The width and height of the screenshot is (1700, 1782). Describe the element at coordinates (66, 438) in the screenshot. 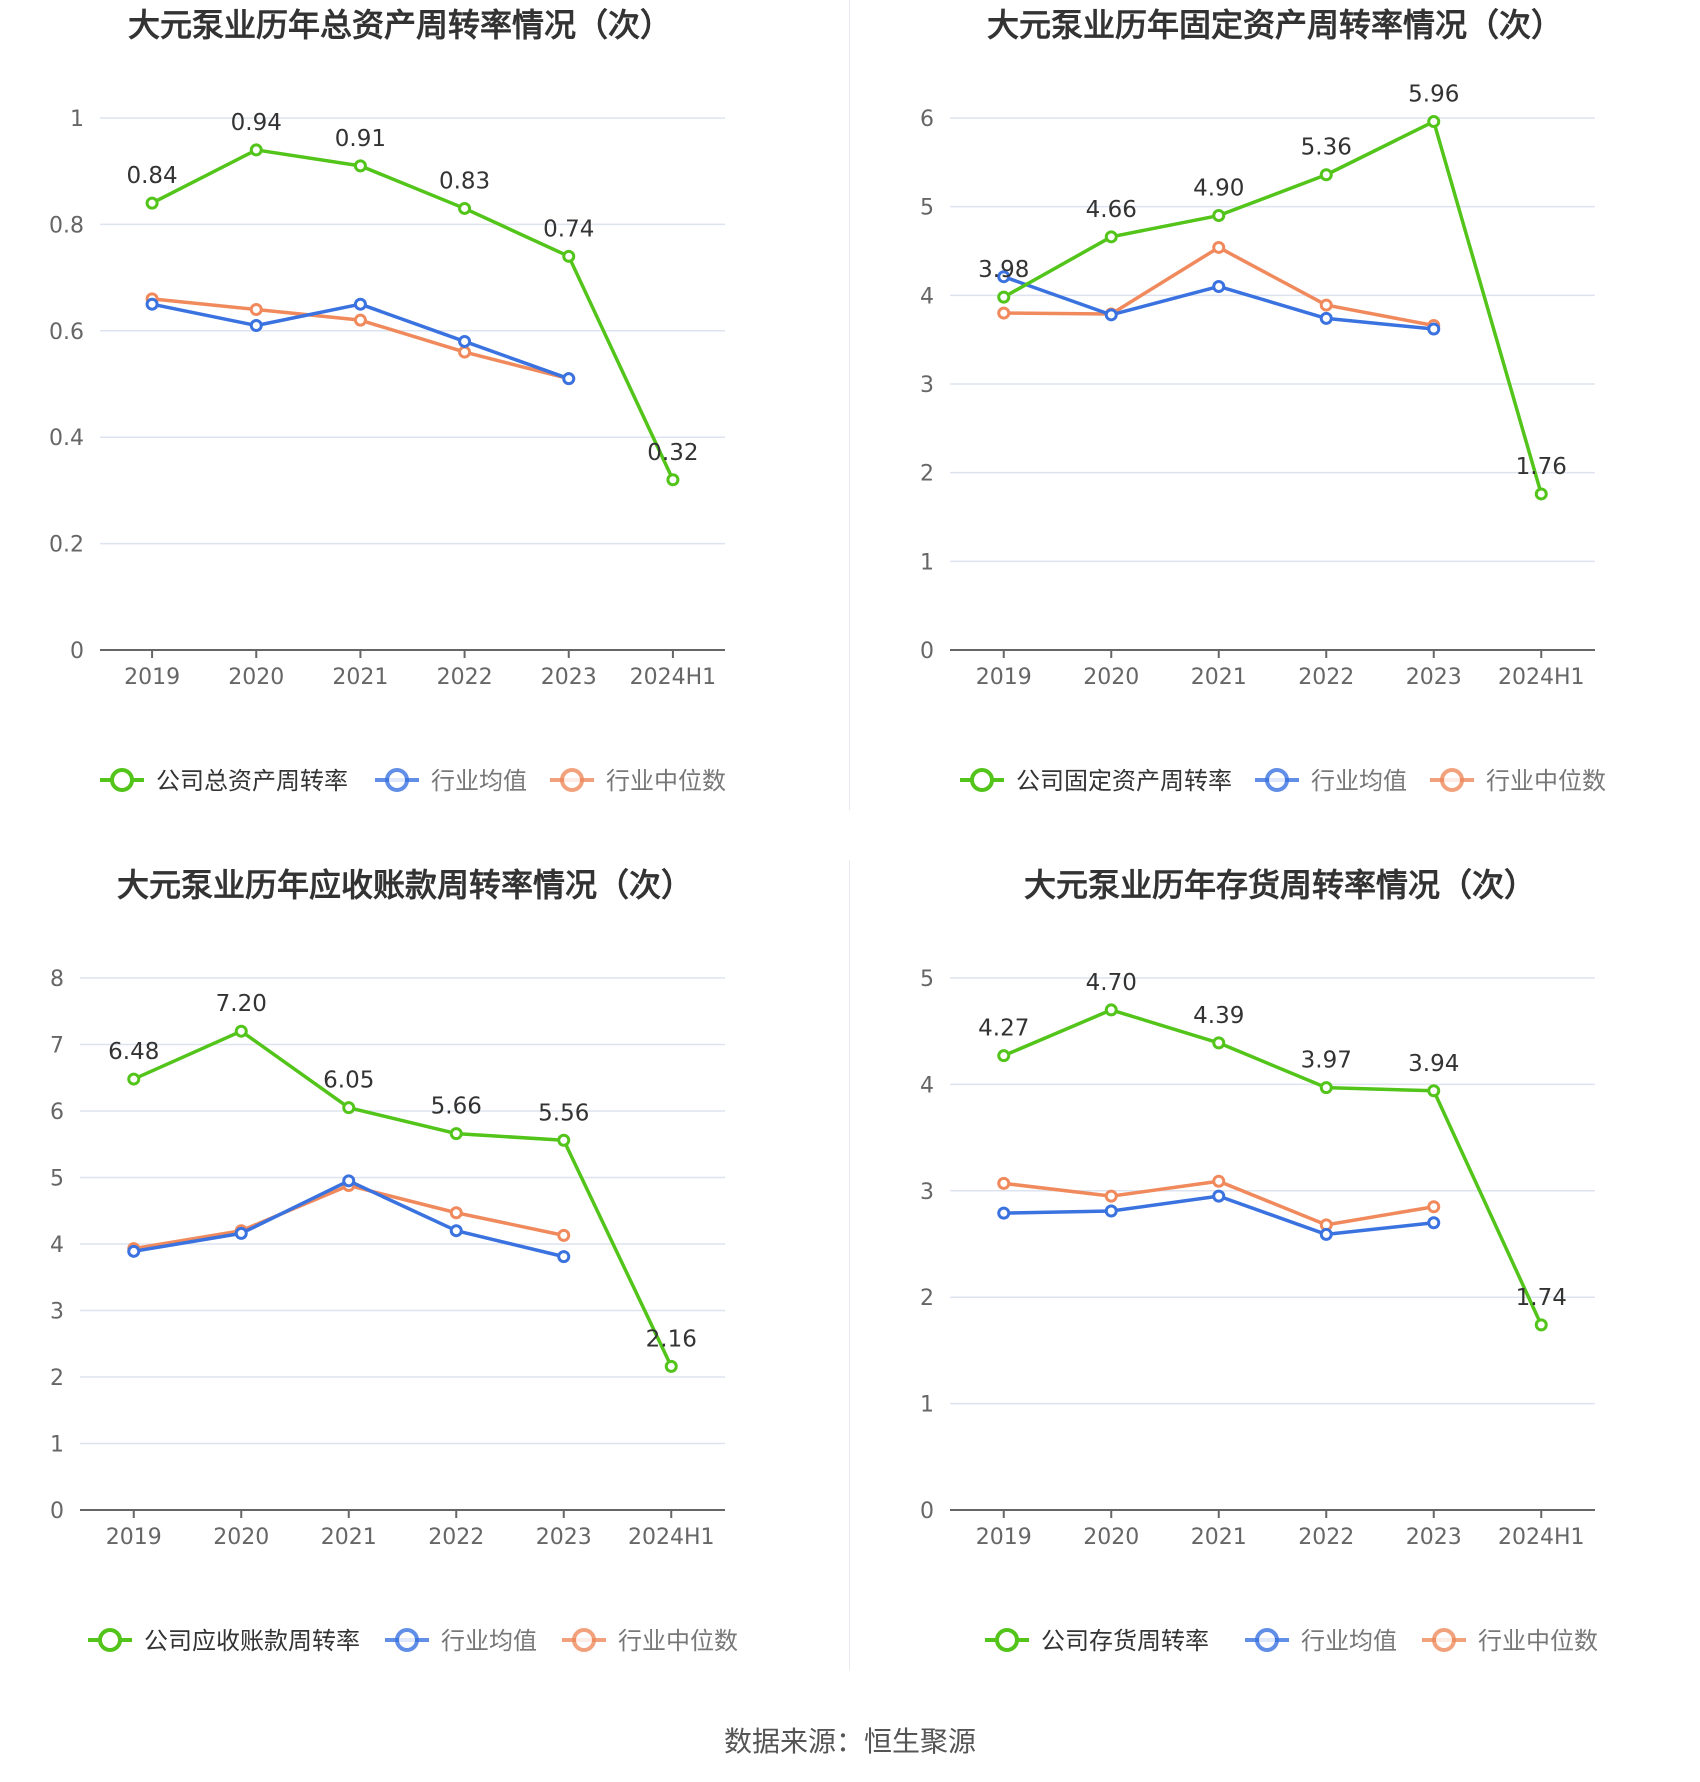

I see `y-tick-label: 0.4` at that location.